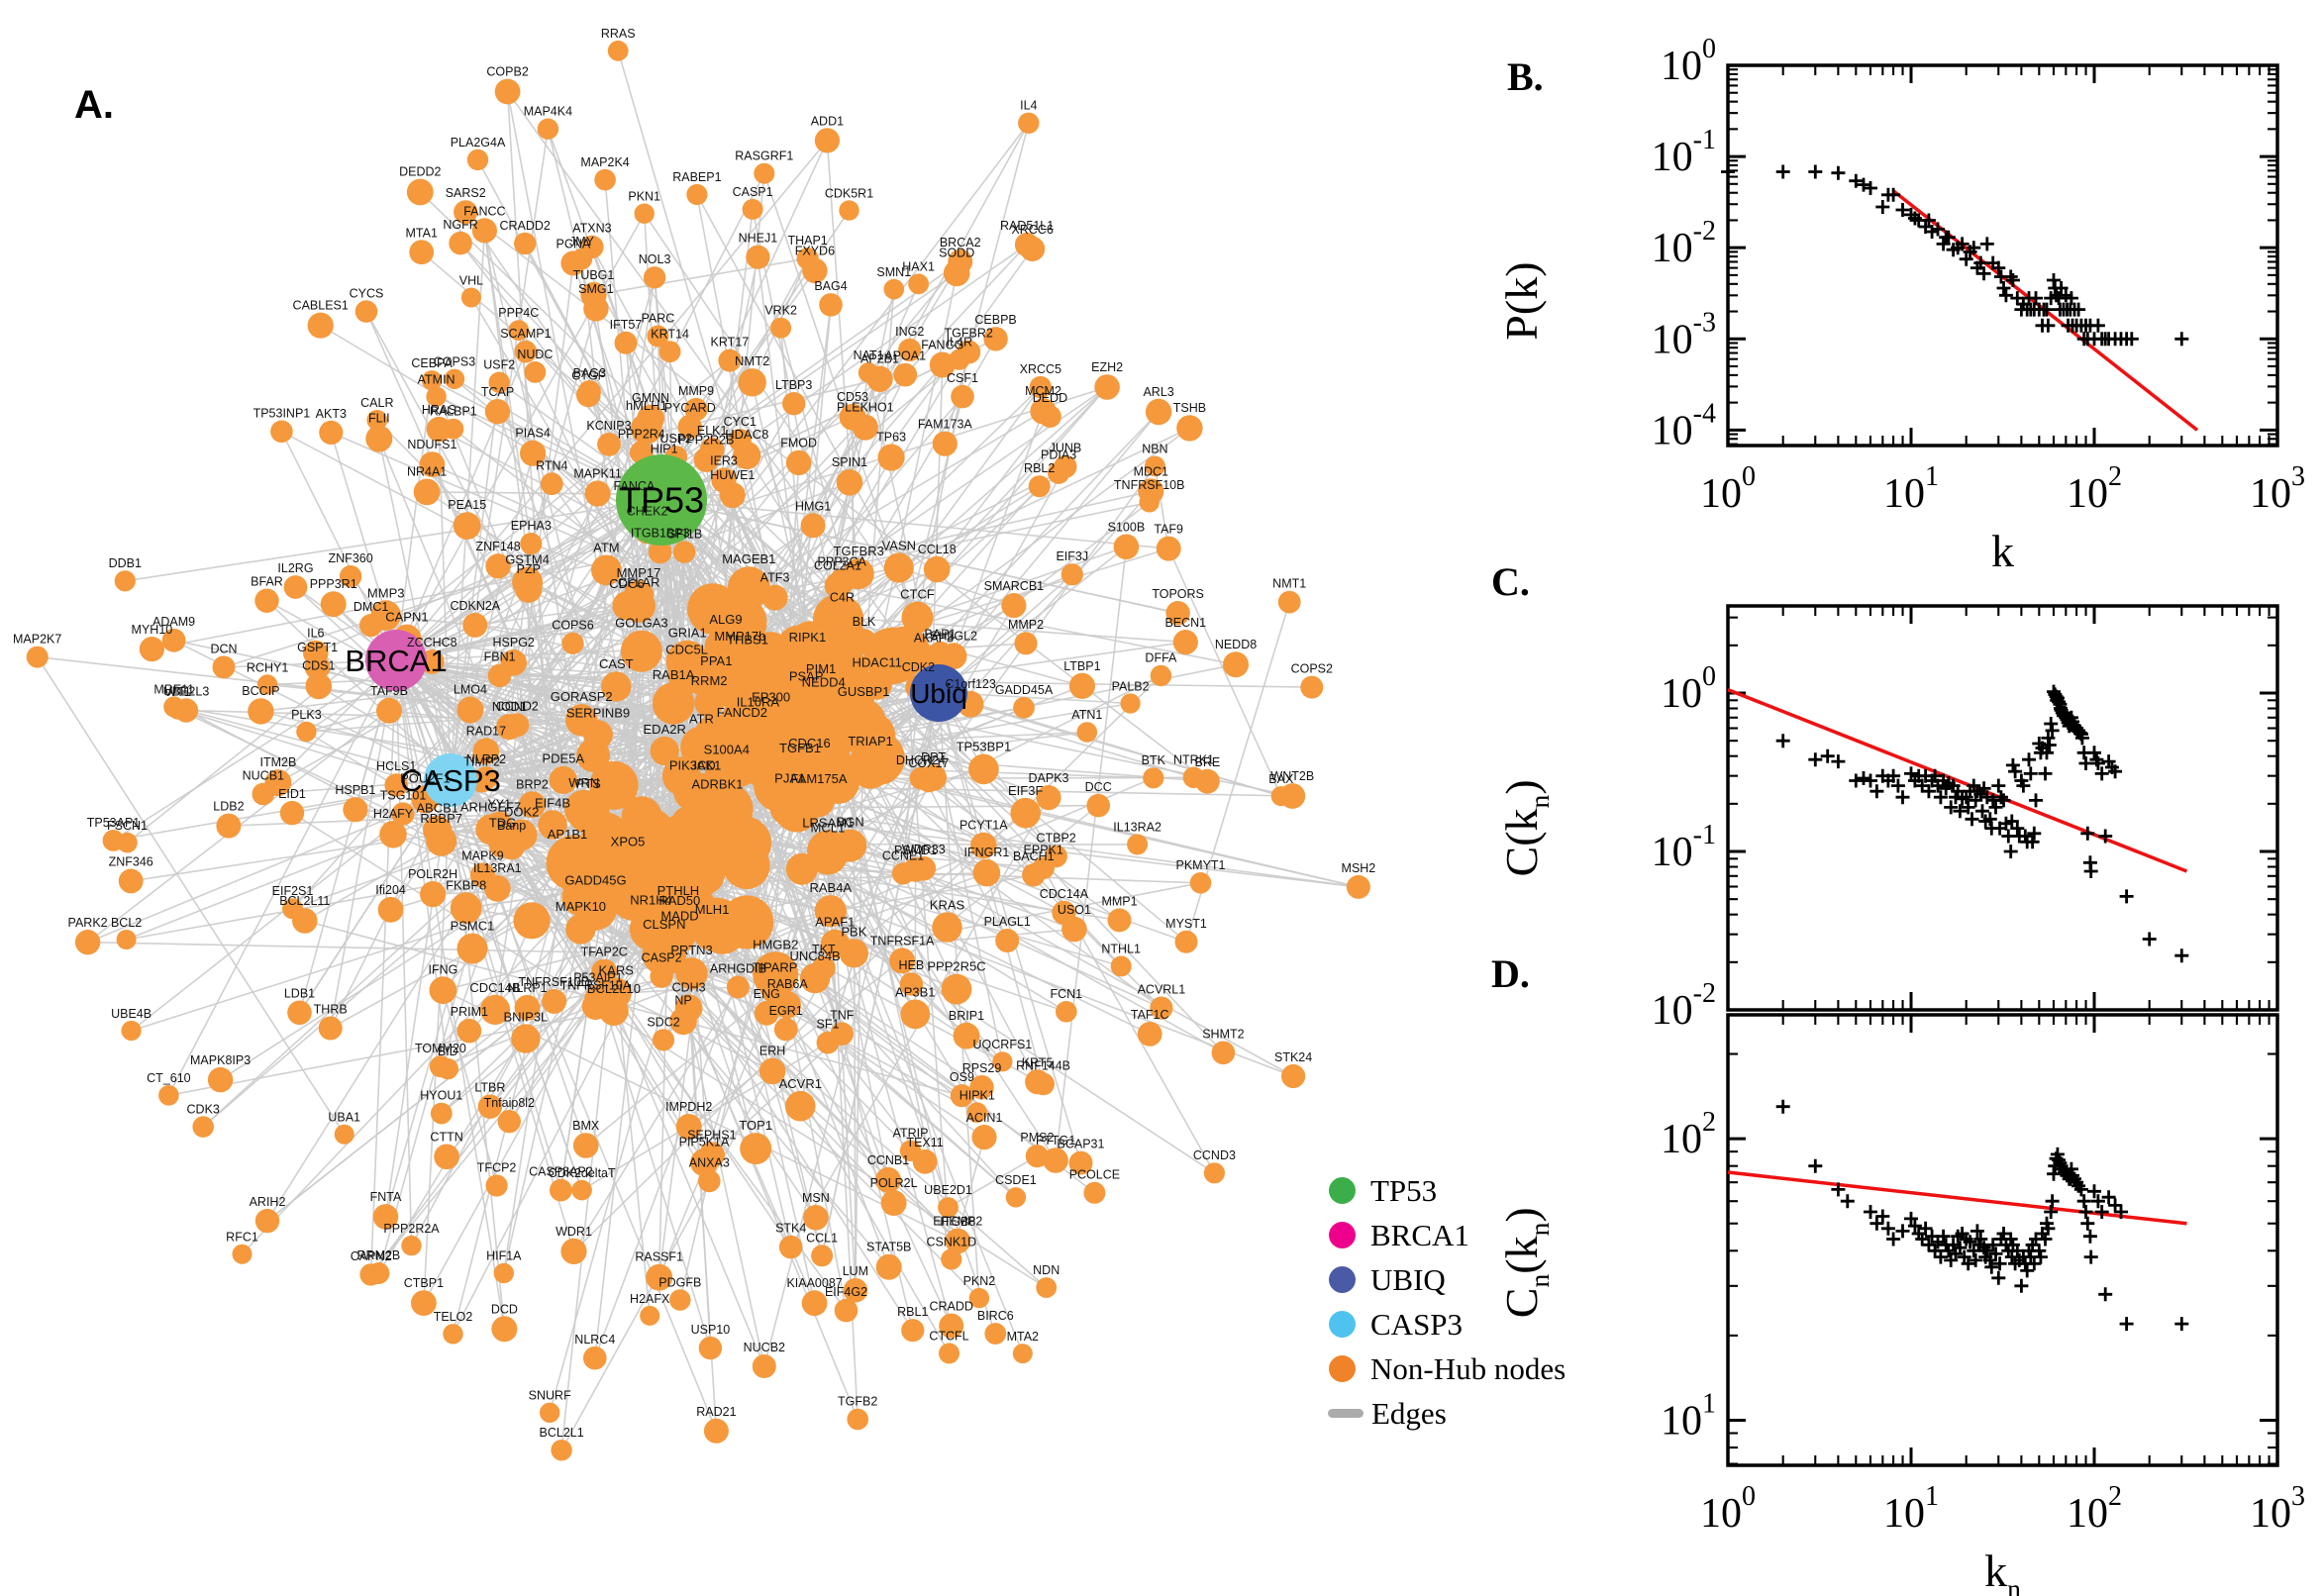 The image size is (2323, 1596). What do you see at coordinates (1007, 922) in the screenshot?
I see `node-label: PLAGL1` at bounding box center [1007, 922].